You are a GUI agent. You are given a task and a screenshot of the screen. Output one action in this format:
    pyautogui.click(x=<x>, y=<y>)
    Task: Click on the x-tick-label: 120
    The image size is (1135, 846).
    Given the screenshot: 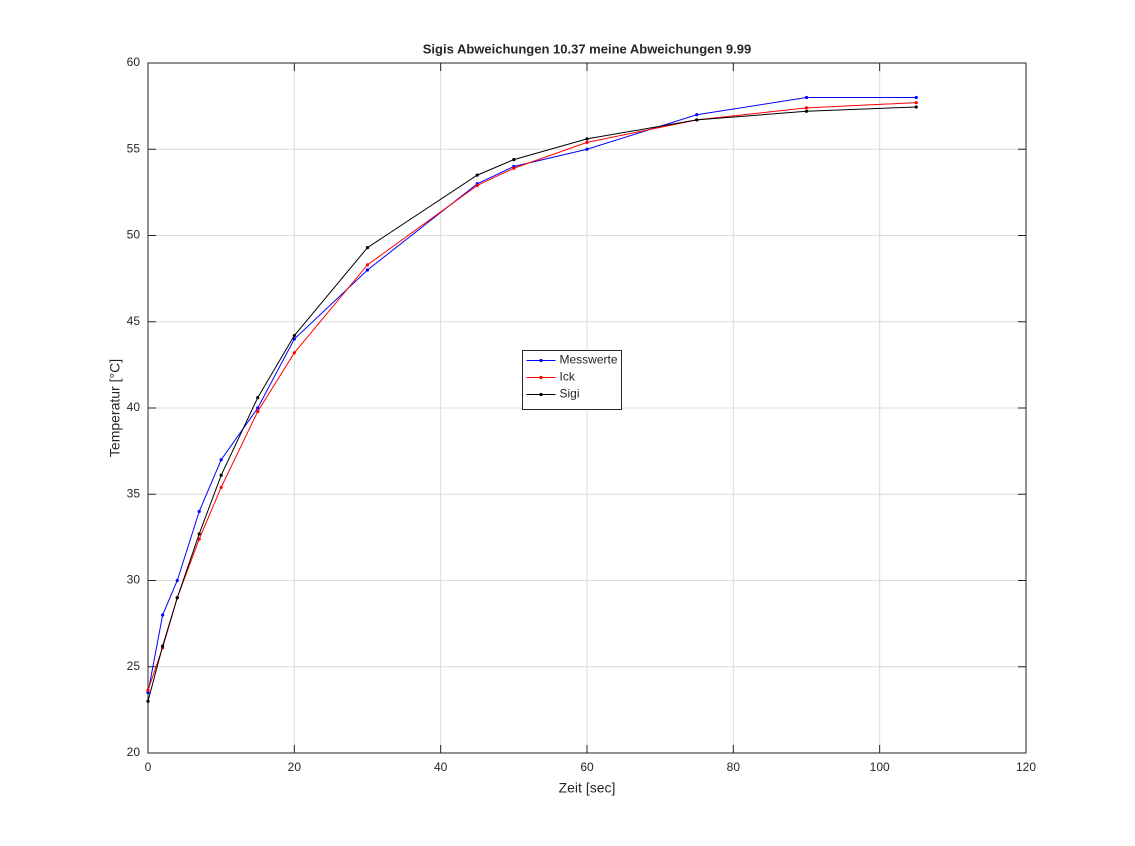 What is the action you would take?
    pyautogui.click(x=1026, y=767)
    